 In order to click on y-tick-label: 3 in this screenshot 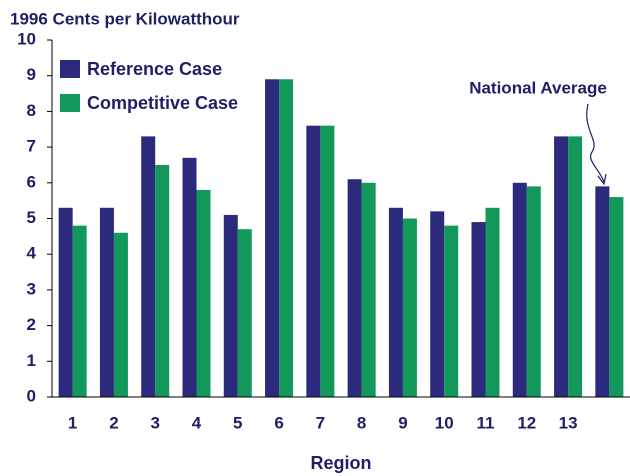, I will do `click(31, 288)`.